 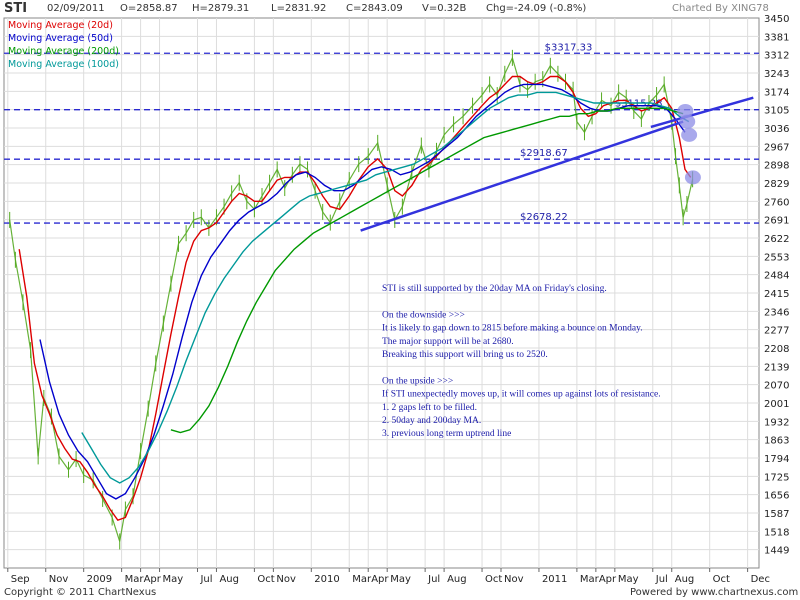 I want to click on y-tick-label: 2346, so click(x=776, y=312).